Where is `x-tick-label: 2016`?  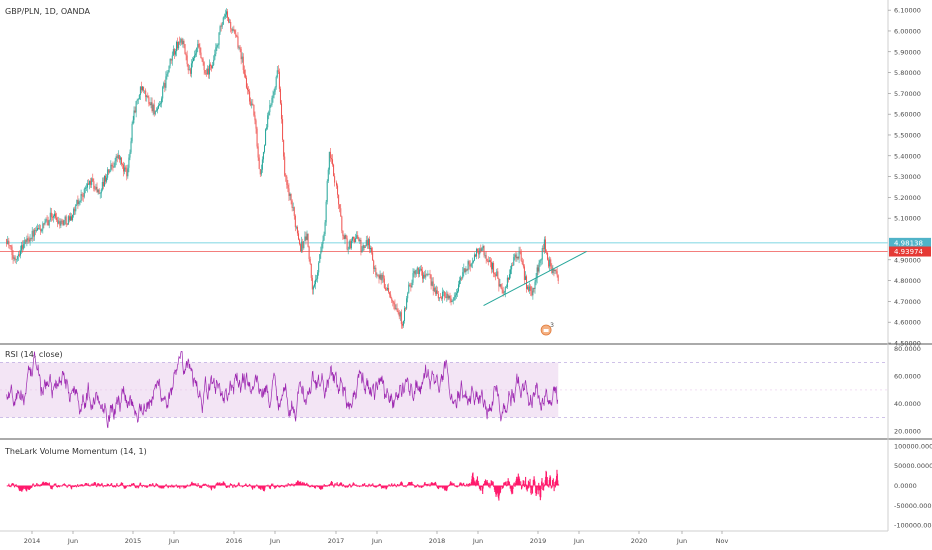
x-tick-label: 2016 is located at coordinates (234, 541).